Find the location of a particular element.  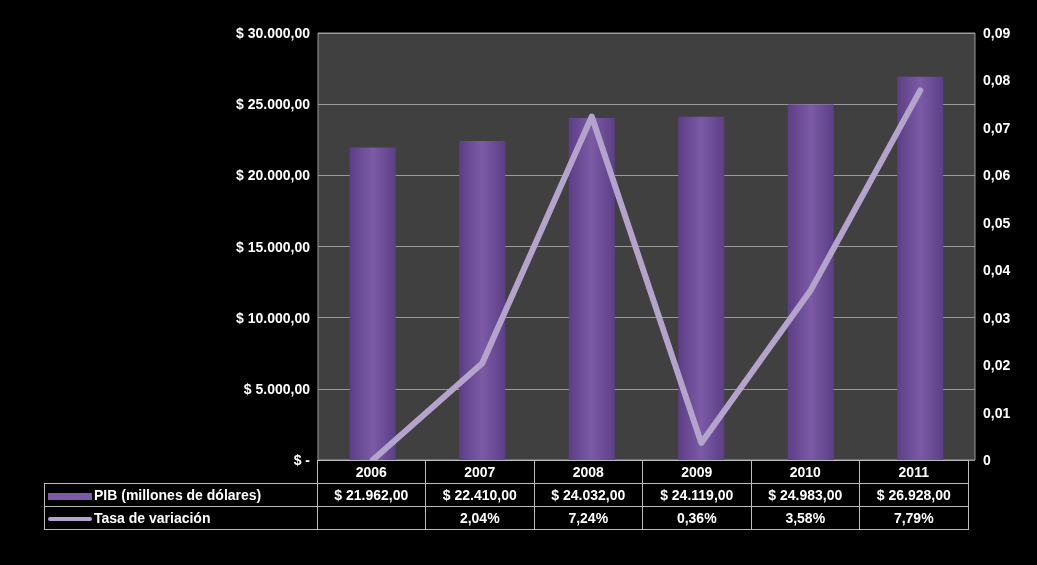

data-label: 3,58% is located at coordinates (805, 518).